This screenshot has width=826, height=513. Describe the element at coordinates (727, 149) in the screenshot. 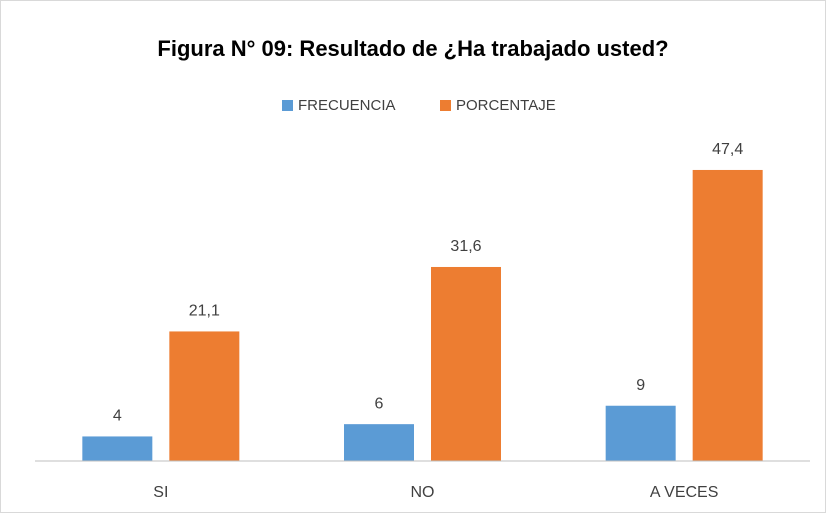

I see `data-label: 47,4` at that location.